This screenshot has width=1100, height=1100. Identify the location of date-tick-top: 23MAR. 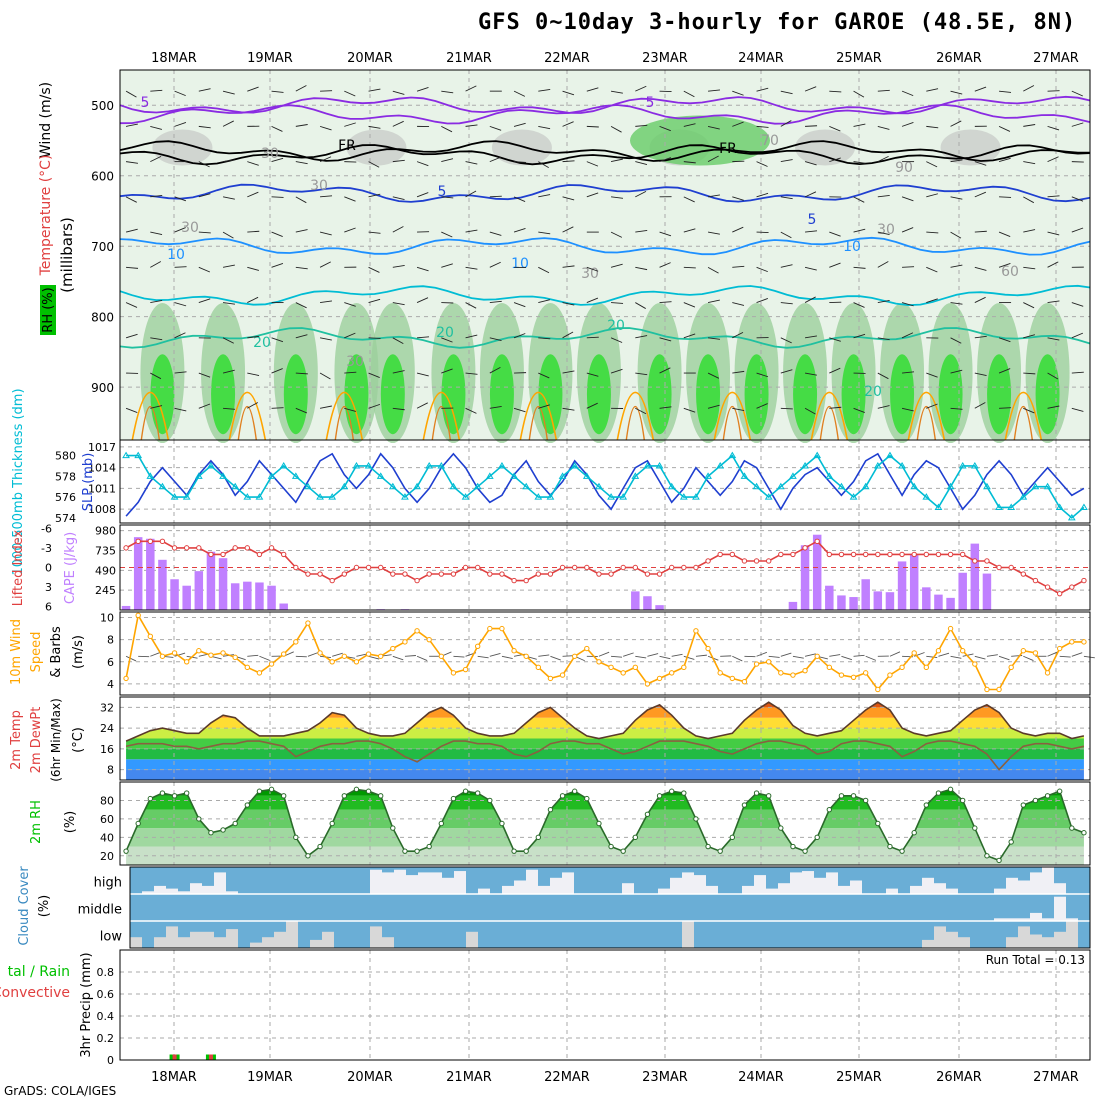
(665, 58).